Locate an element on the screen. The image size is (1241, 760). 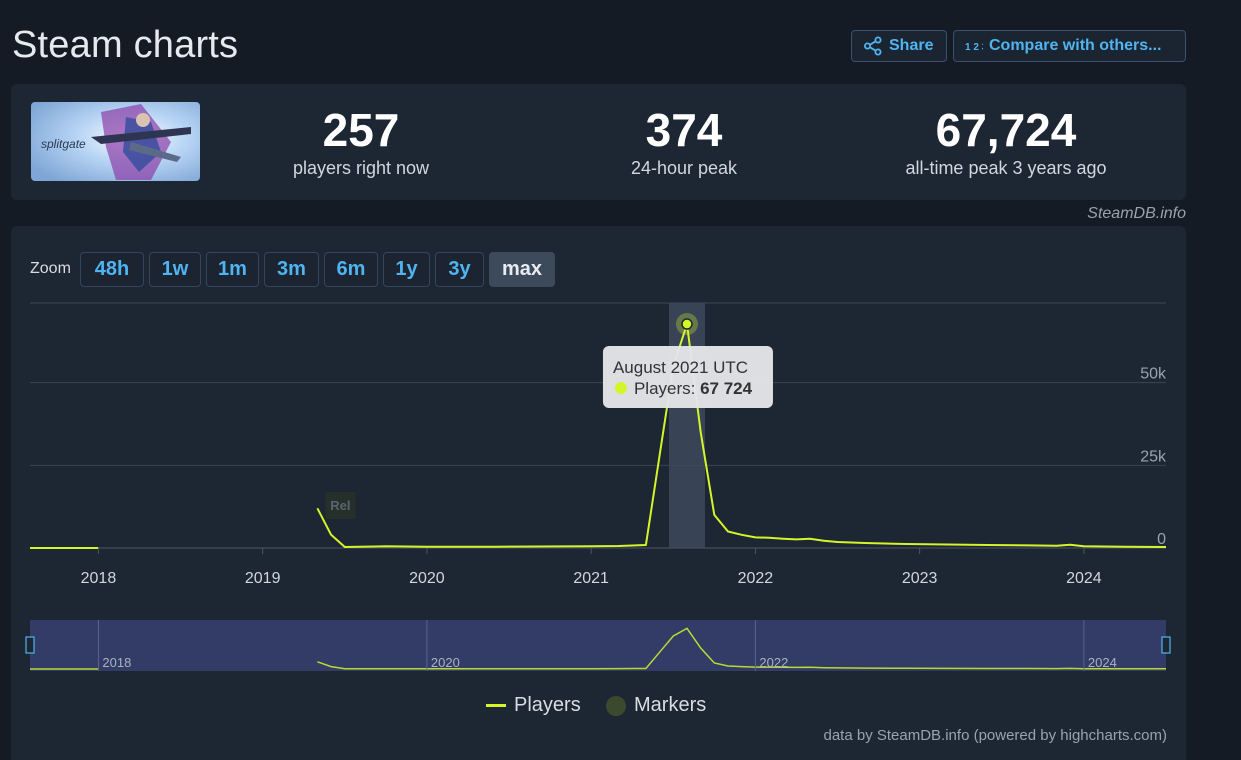
svg-text: 1 2 3 is located at coordinates (974, 47).